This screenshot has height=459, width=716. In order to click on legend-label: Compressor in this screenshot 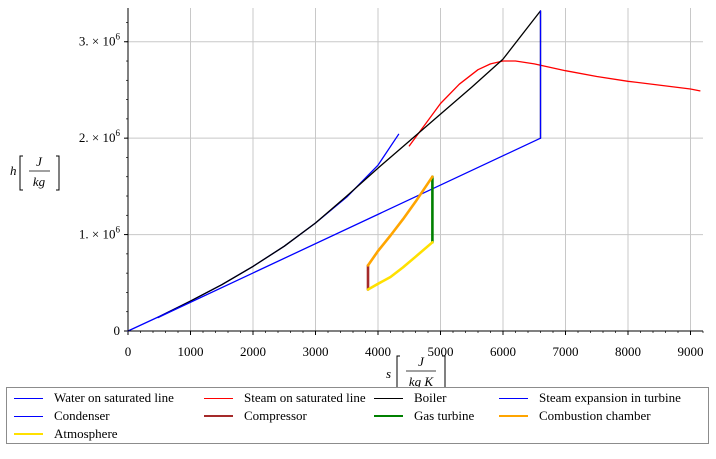, I will do `click(275, 415)`.